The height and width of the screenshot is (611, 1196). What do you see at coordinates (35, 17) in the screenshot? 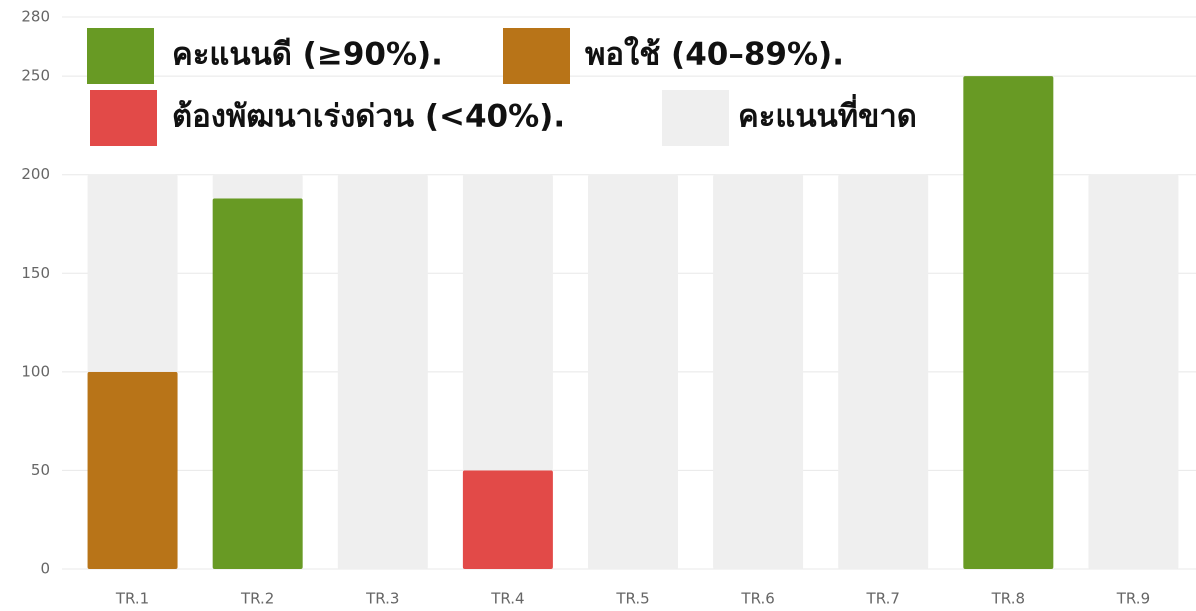
I see `y-tick-label: 280` at bounding box center [35, 17].